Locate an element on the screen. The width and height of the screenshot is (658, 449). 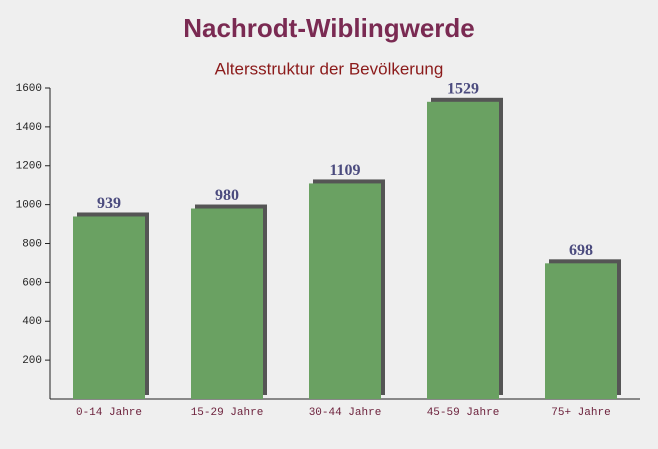
y-tick-label: 1200 is located at coordinates (29, 167).